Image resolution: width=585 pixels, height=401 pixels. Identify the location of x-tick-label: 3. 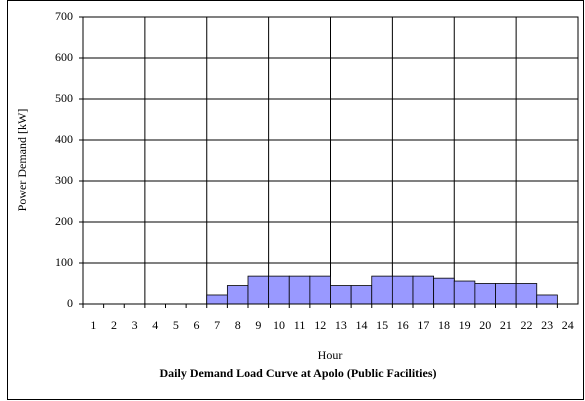
(135, 325).